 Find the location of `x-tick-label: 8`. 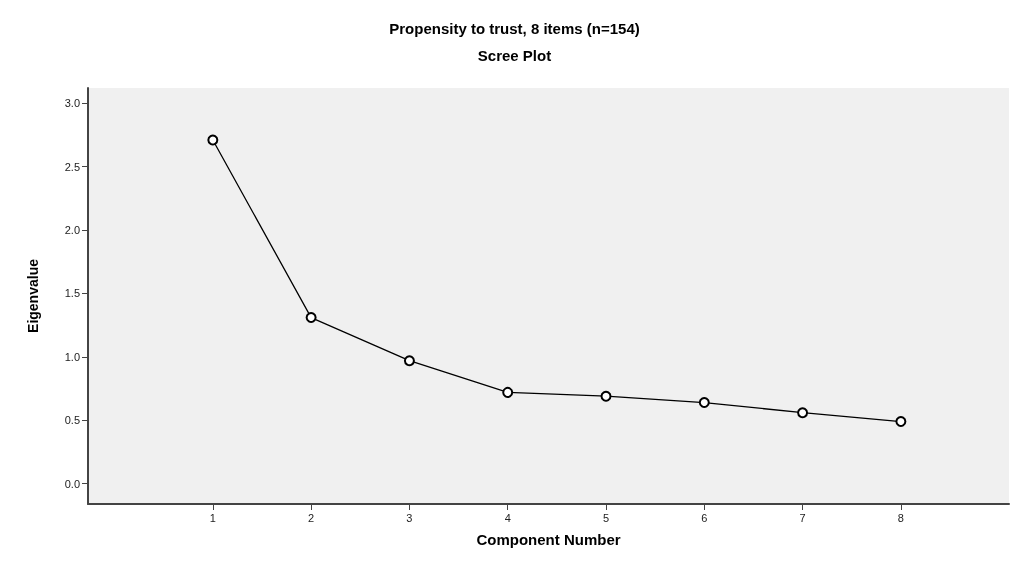

x-tick-label: 8 is located at coordinates (900, 517).